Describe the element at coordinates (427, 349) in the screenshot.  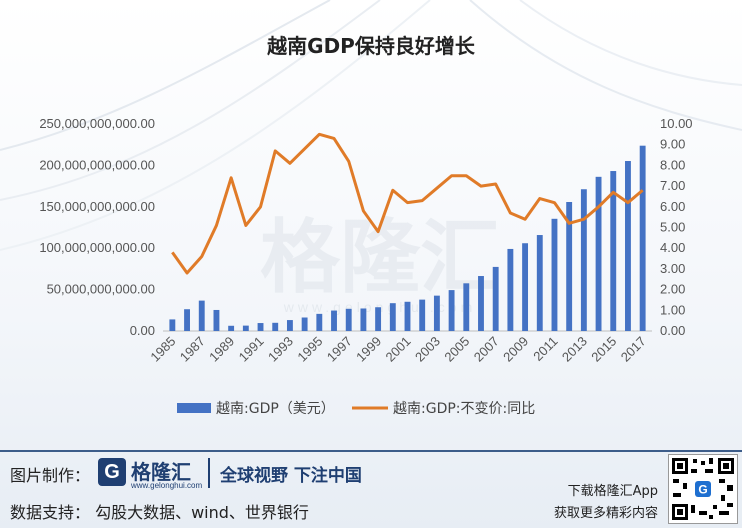
I see `x-tick-label: 2003` at that location.